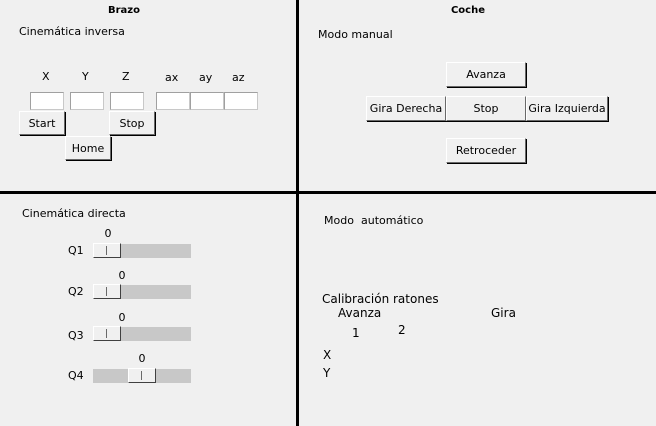  I want to click on manual-title: Modo manual, so click(355, 34).